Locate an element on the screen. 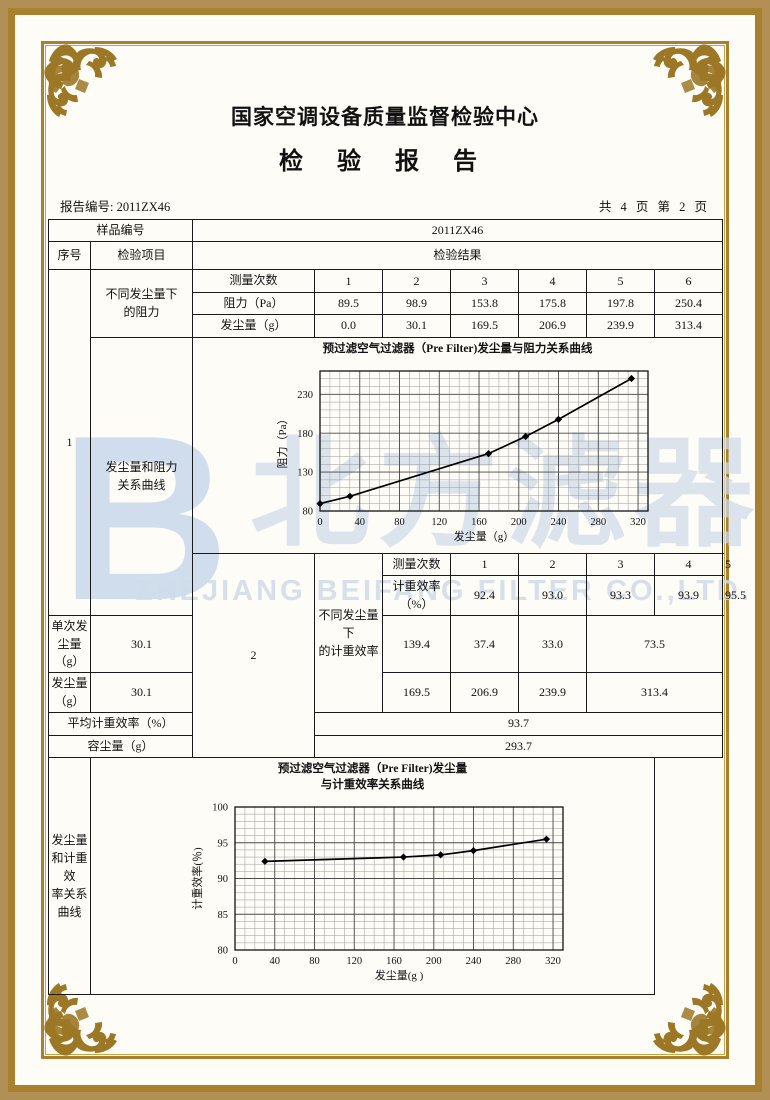  cell-dust: 30.1 is located at coordinates (417, 326).